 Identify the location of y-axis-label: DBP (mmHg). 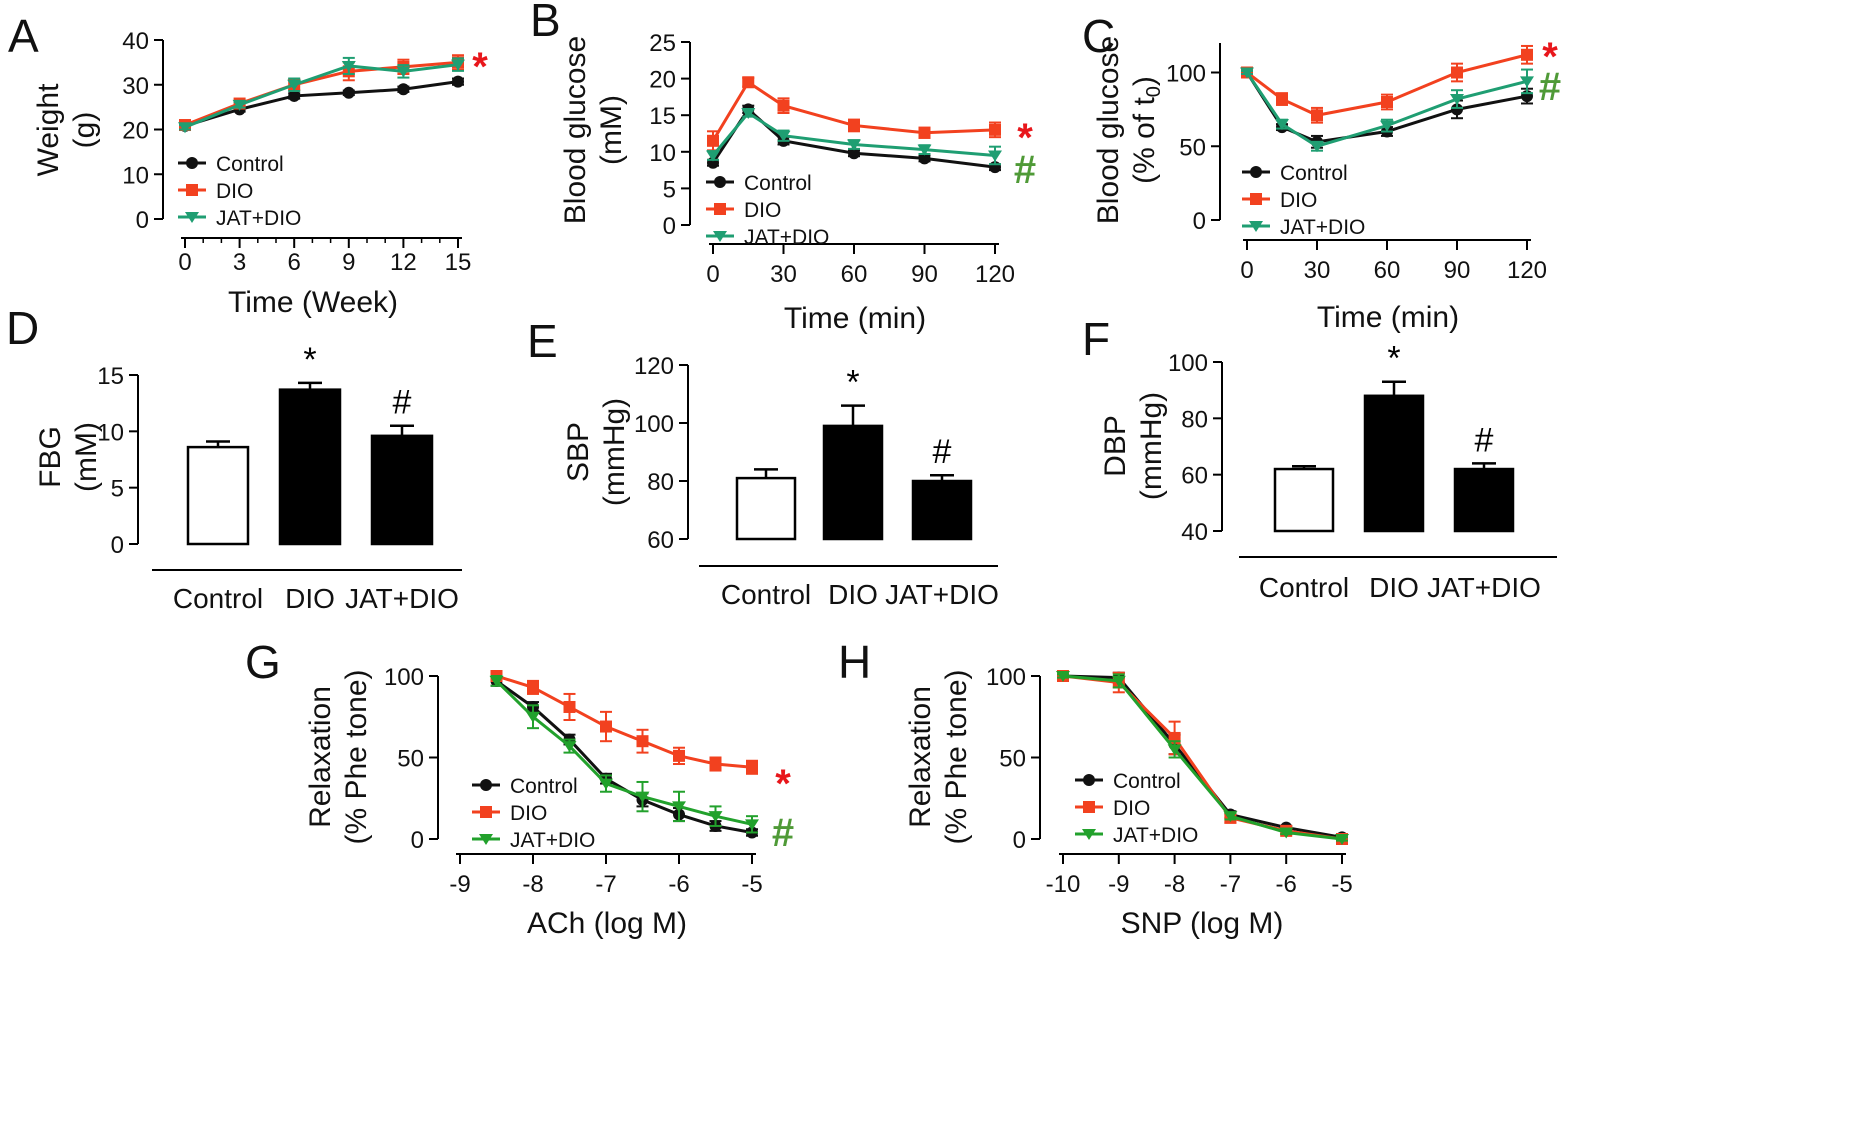
(1133, 446).